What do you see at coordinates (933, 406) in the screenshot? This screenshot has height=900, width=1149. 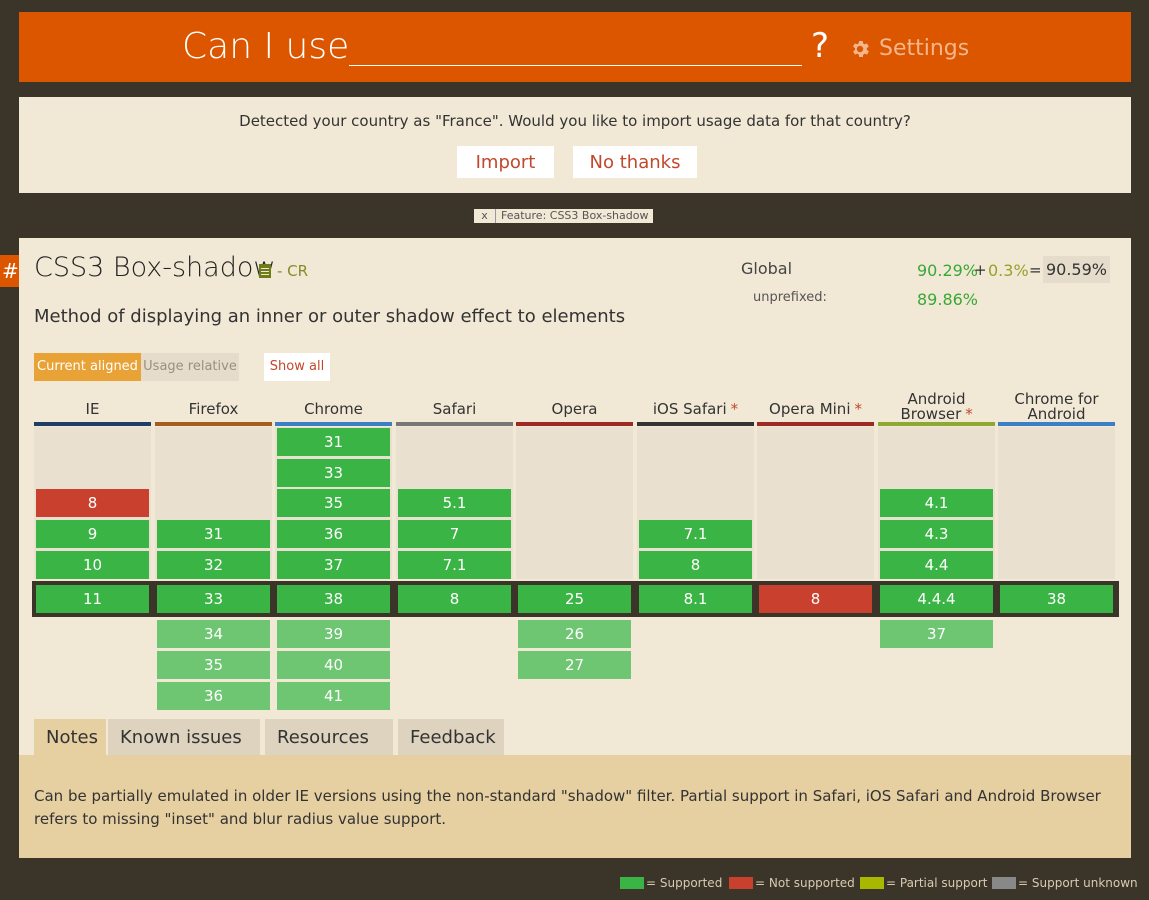 I see `browser-name: Android Browser` at bounding box center [933, 406].